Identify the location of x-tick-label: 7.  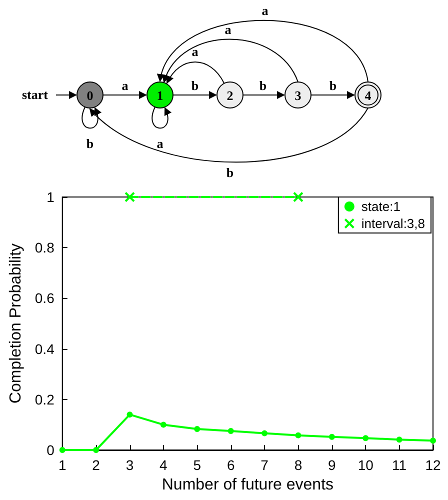
(264, 465).